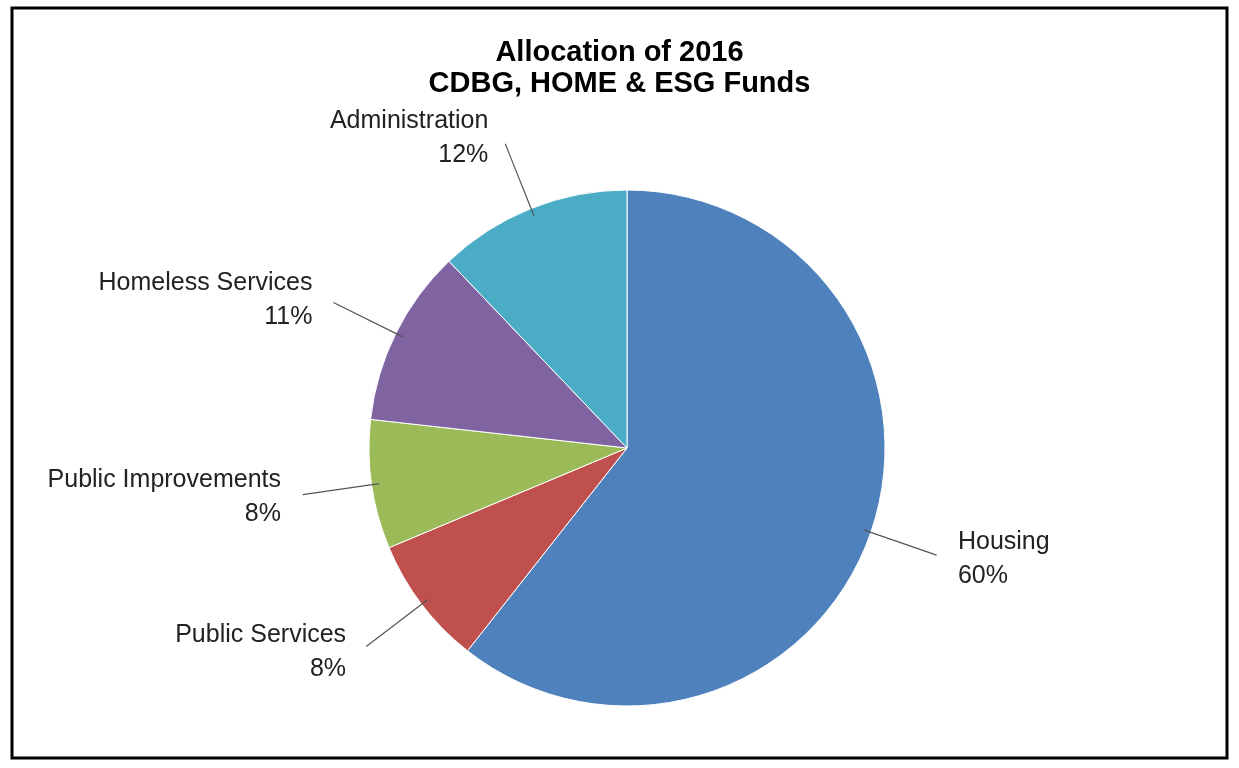 This screenshot has width=1239, height=768. Describe the element at coordinates (261, 633) in the screenshot. I see `slice-label: Public Services` at that location.